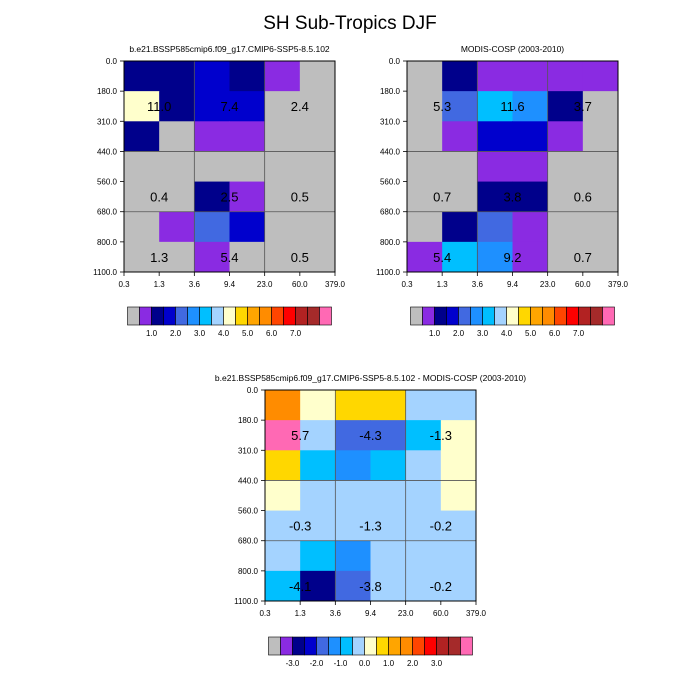 This screenshot has height=700, width=700. I want to click on y-tick-label: 1100.0, so click(246, 601).